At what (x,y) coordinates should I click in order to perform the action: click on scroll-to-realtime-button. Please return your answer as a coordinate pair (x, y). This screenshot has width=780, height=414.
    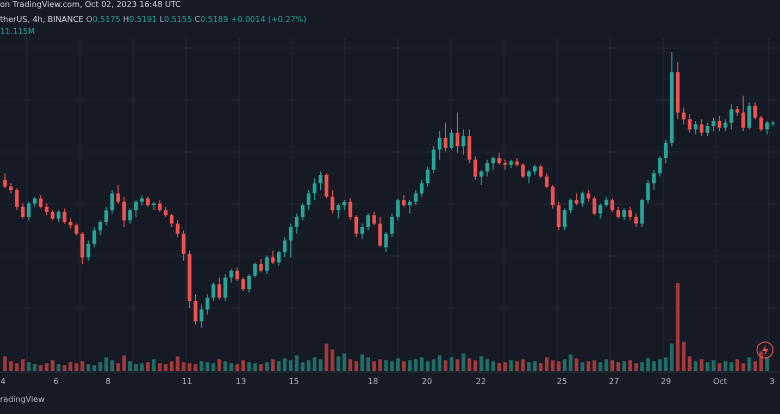
    Looking at the image, I should click on (765, 350).